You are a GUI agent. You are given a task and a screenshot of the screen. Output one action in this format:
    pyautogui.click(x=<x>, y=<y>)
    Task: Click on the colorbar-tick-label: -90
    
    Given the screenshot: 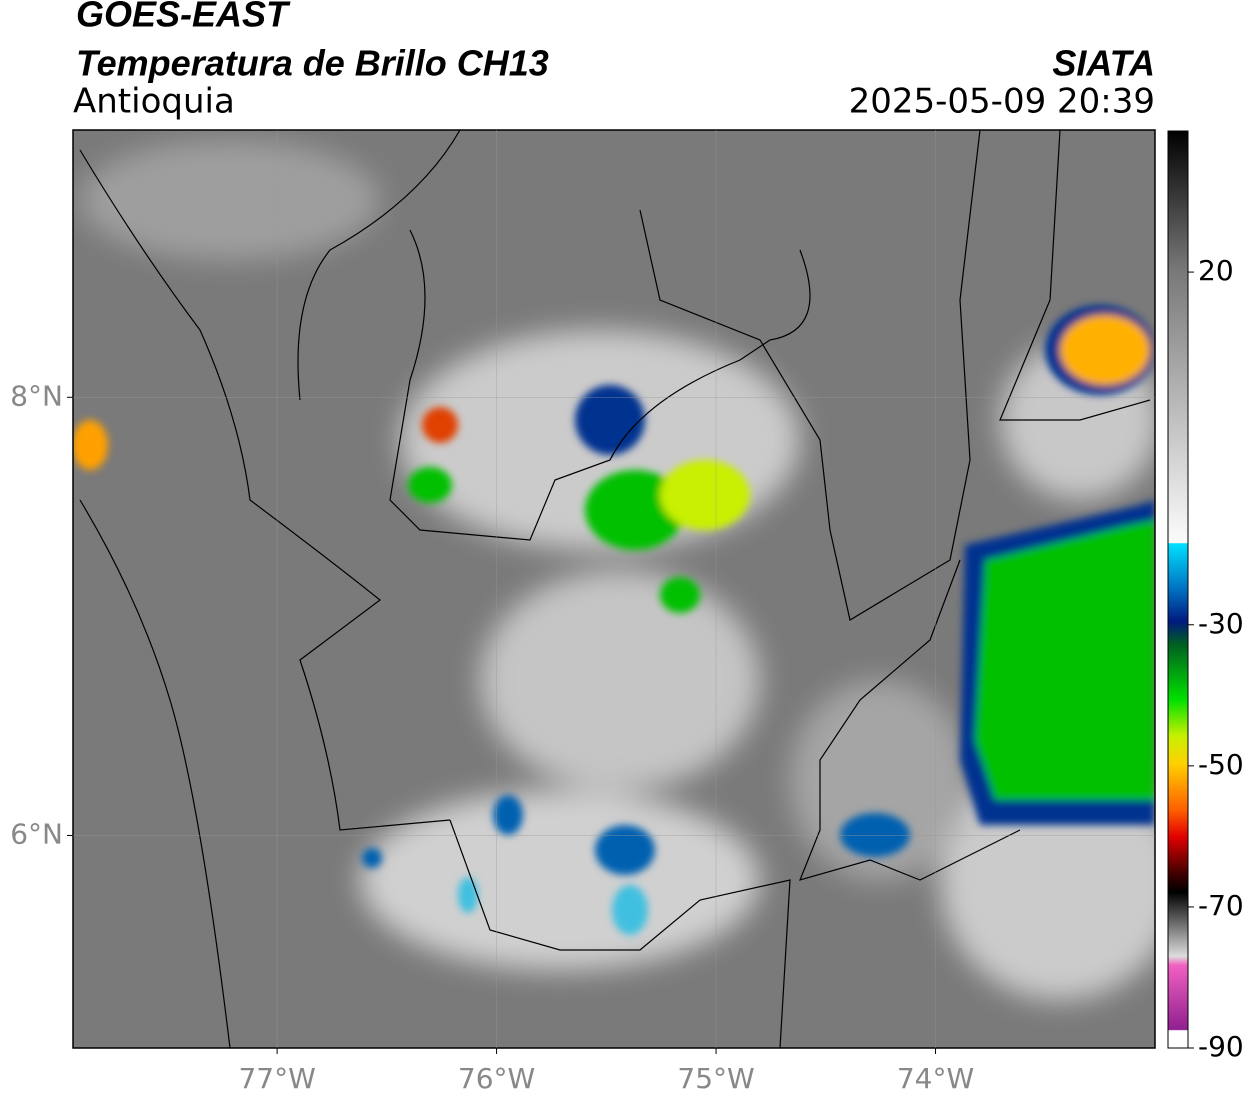 What is the action you would take?
    pyautogui.click(x=1221, y=1046)
    